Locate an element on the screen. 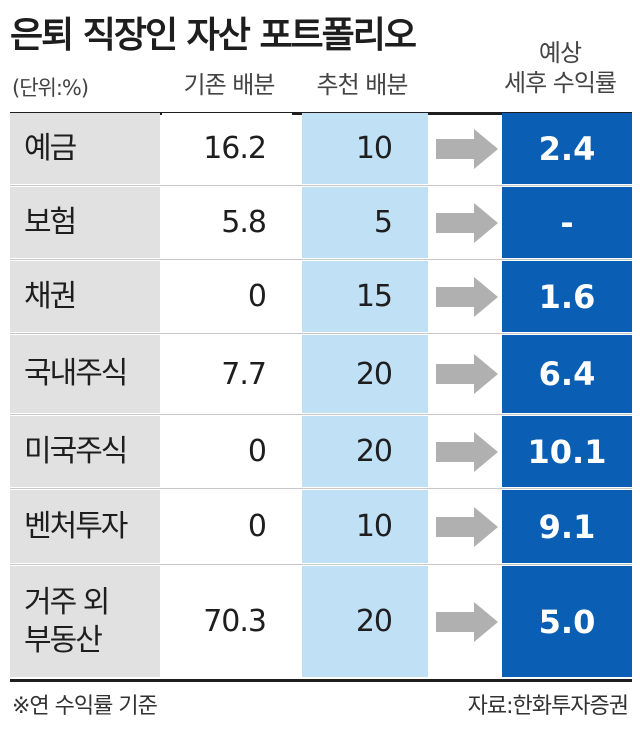 The height and width of the screenshot is (730, 640). header-return-line2: 세후 수익률 is located at coordinates (560, 83).